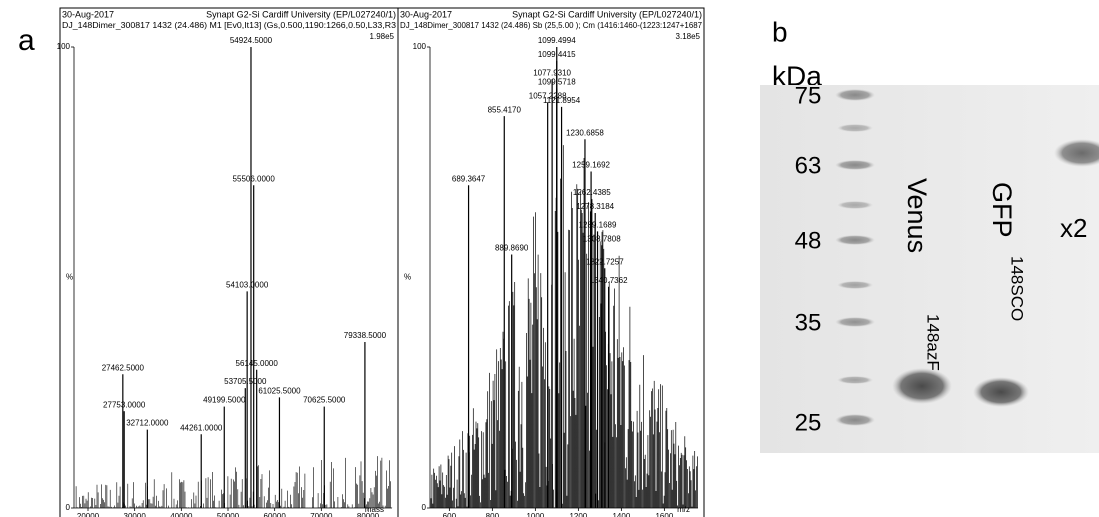  Describe the element at coordinates (808, 165) in the screenshot. I see `marker-label: 63` at that location.